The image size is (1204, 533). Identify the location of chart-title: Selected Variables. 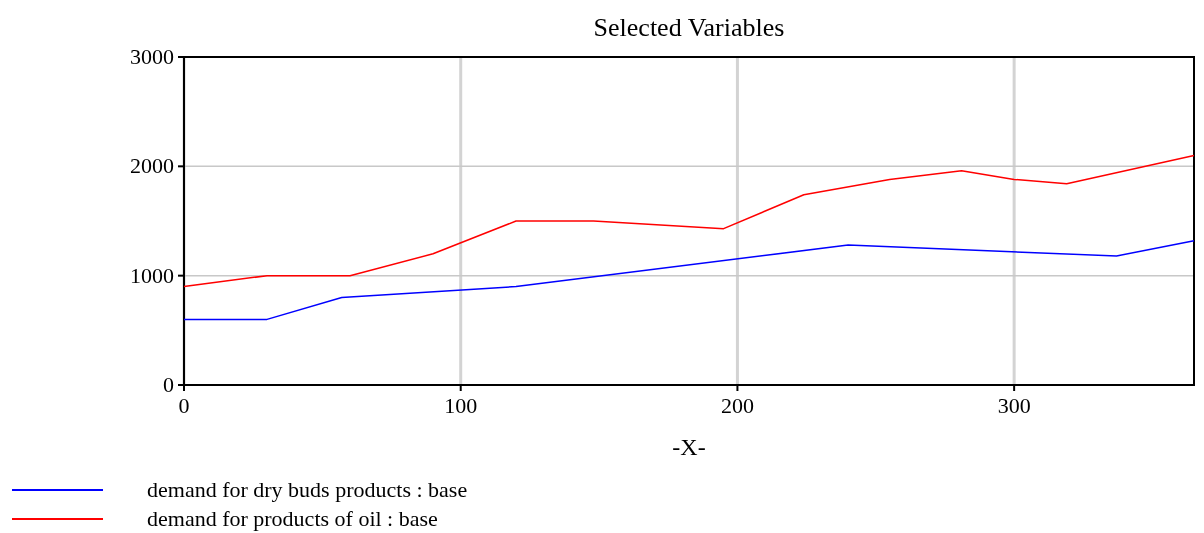
(689, 27).